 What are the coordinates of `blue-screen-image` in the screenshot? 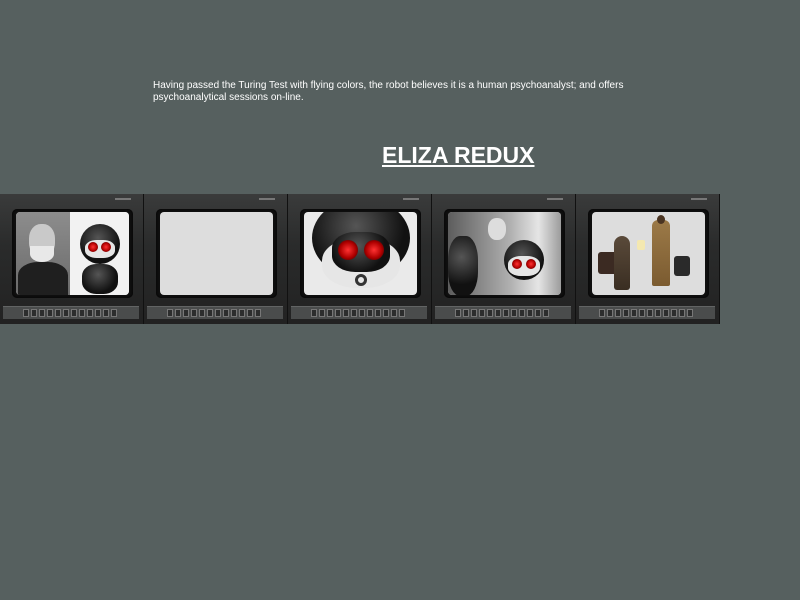 It's located at (216, 253).